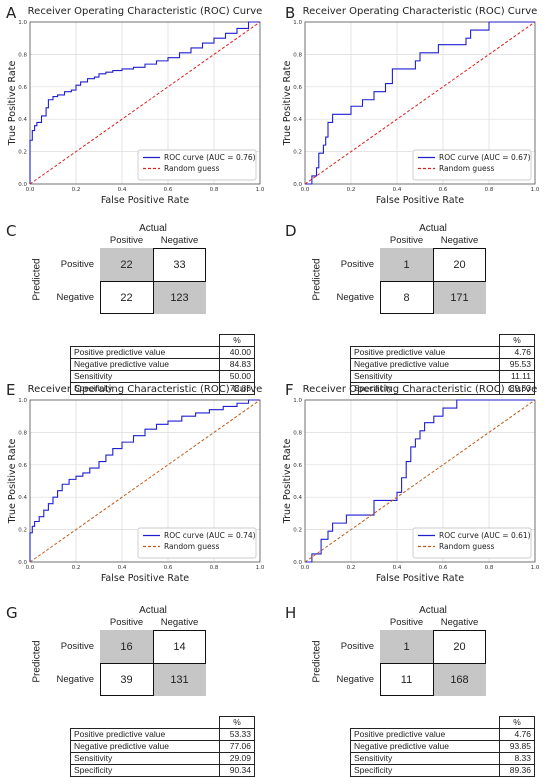 The width and height of the screenshot is (550, 777). I want to click on metrics-row: Sensitivity 29.09, so click(162, 758).